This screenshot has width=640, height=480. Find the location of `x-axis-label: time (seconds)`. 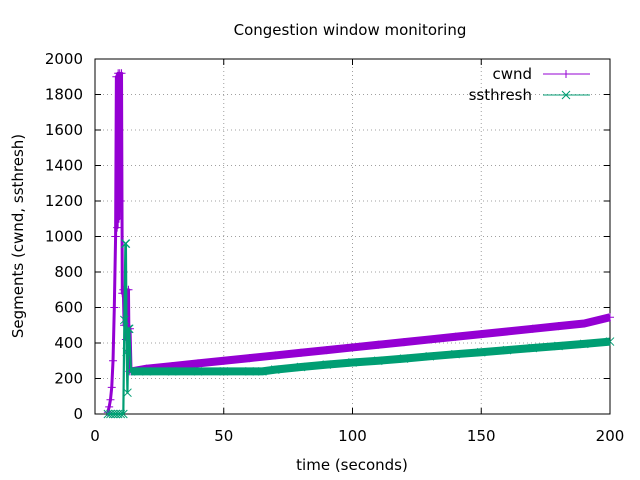

x-axis-label: time (seconds) is located at coordinates (352, 465).